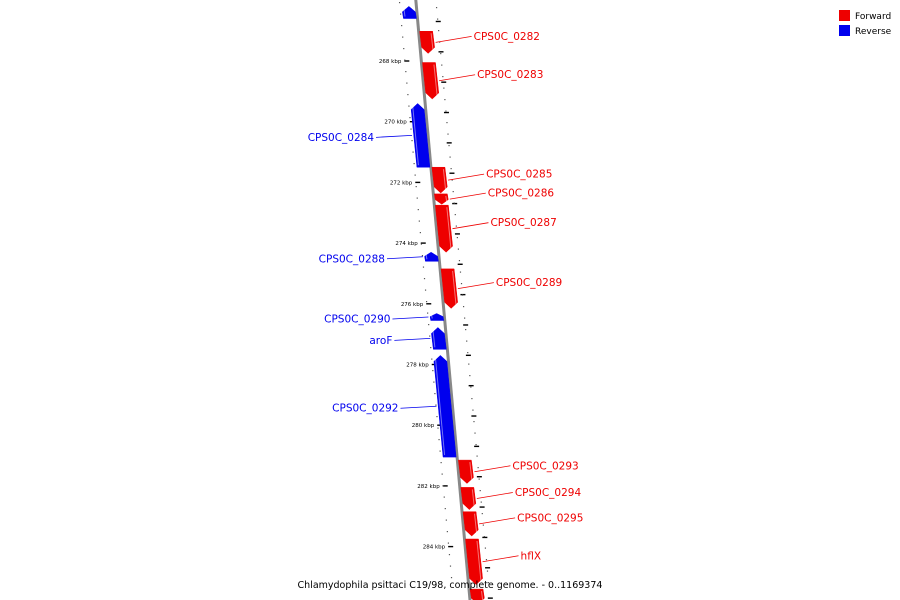  Describe the element at coordinates (507, 37) in the screenshot. I see `gene-label: CPS0C_0282` at that location.